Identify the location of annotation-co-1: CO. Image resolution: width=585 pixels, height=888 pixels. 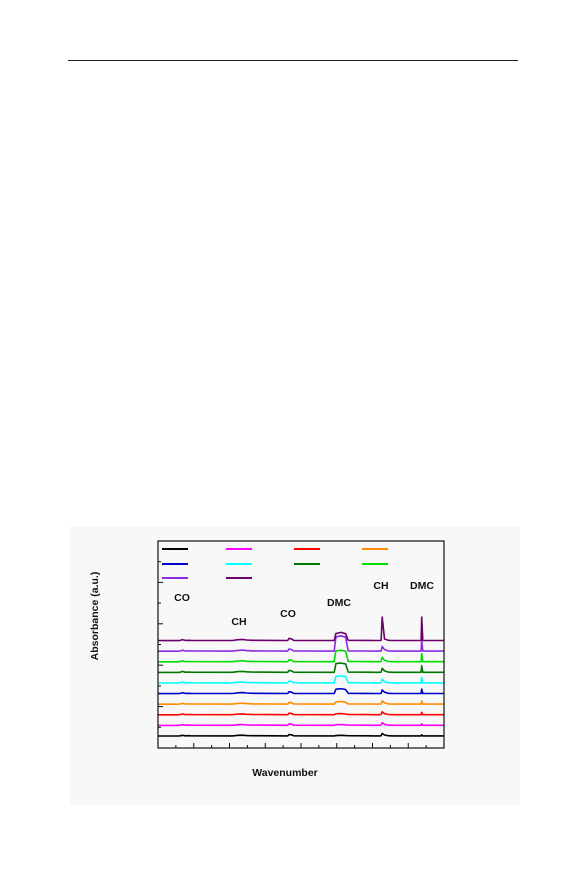
(182, 598).